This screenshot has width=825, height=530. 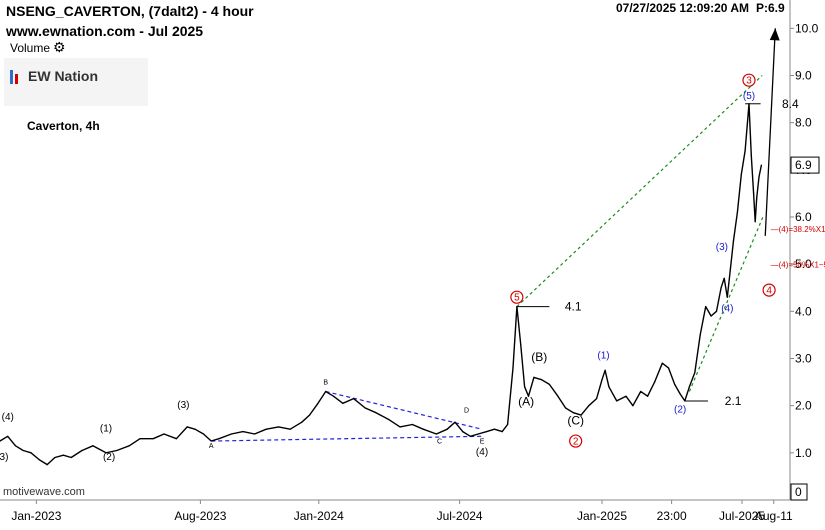 What do you see at coordinates (803, 358) in the screenshot?
I see `y-tick-label: 3.0` at bounding box center [803, 358].